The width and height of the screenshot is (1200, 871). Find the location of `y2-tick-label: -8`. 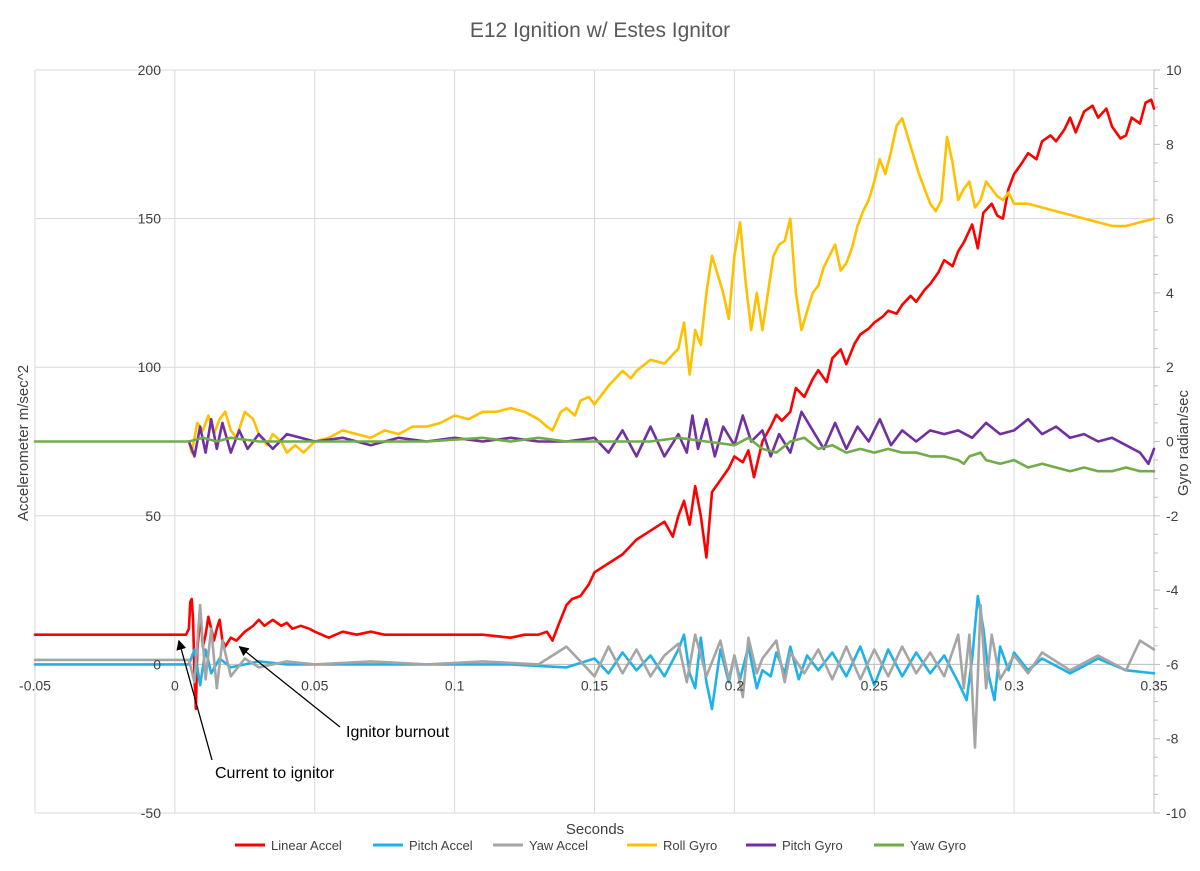

y2-tick-label: -8 is located at coordinates (1172, 739).